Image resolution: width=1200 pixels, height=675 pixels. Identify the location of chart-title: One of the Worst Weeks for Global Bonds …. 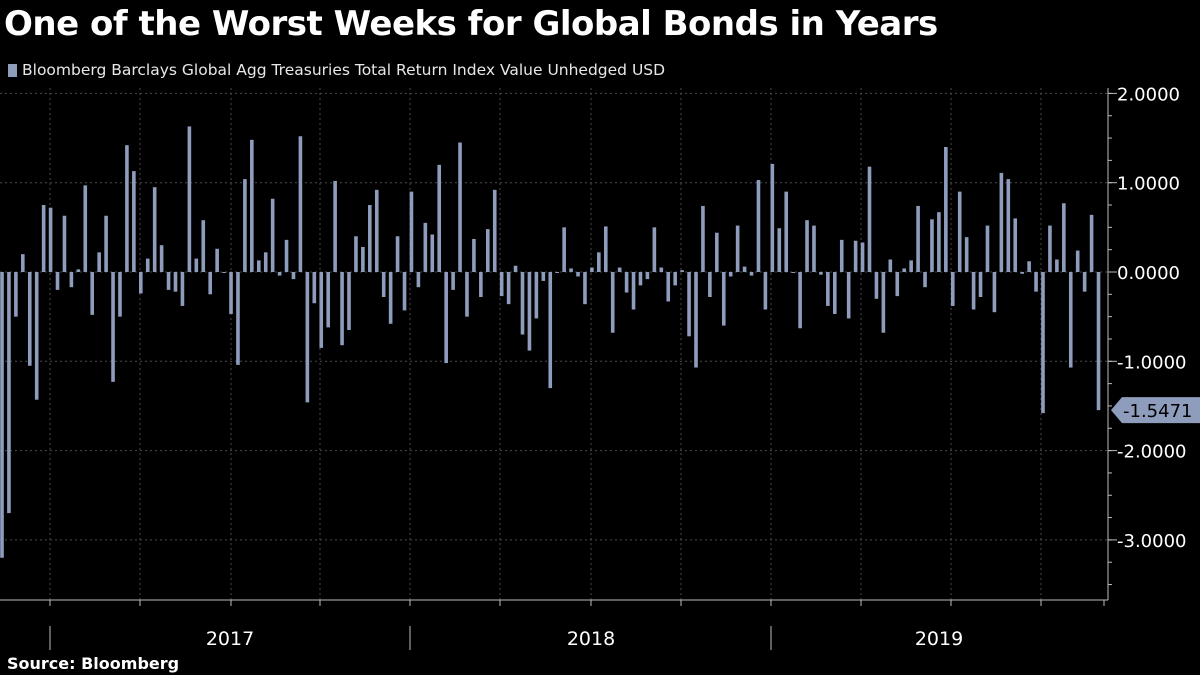
(471, 24).